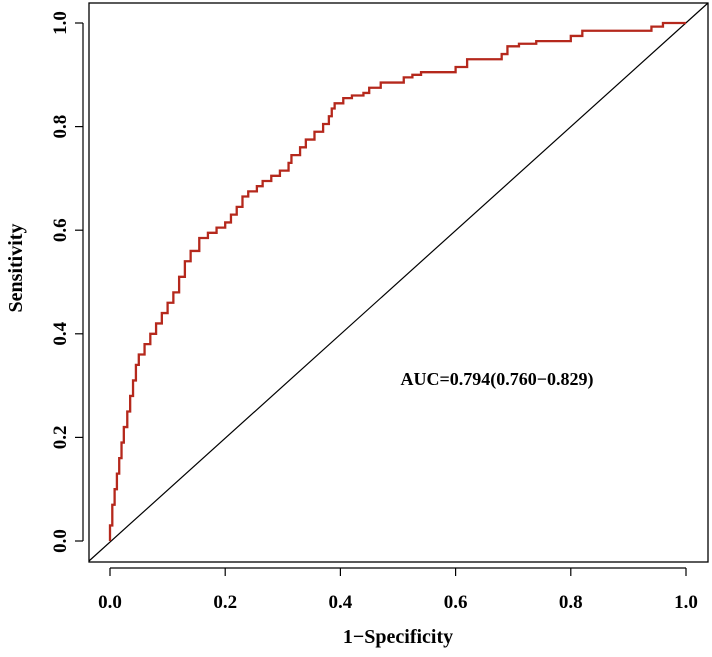  What do you see at coordinates (456, 602) in the screenshot?
I see `x-tick-label: 0.6` at bounding box center [456, 602].